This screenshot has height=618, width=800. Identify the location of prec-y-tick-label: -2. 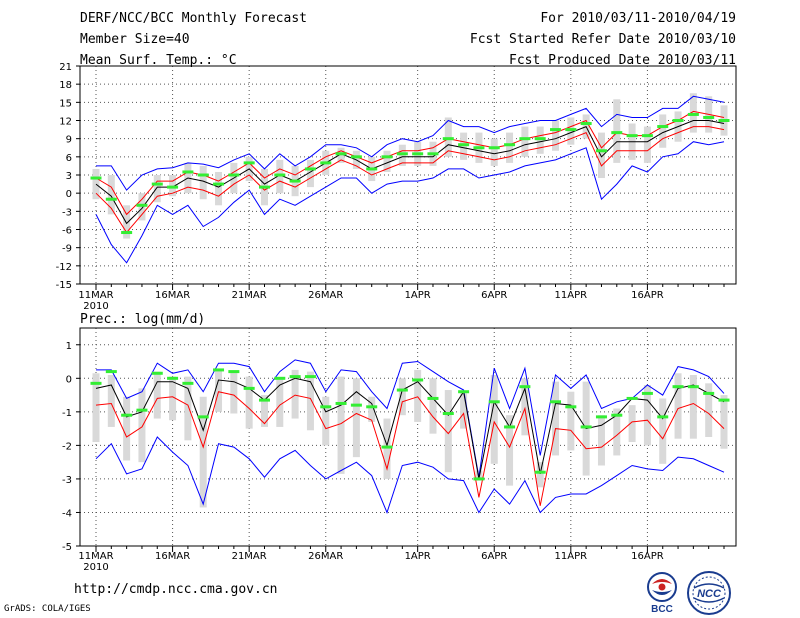
(67, 446).